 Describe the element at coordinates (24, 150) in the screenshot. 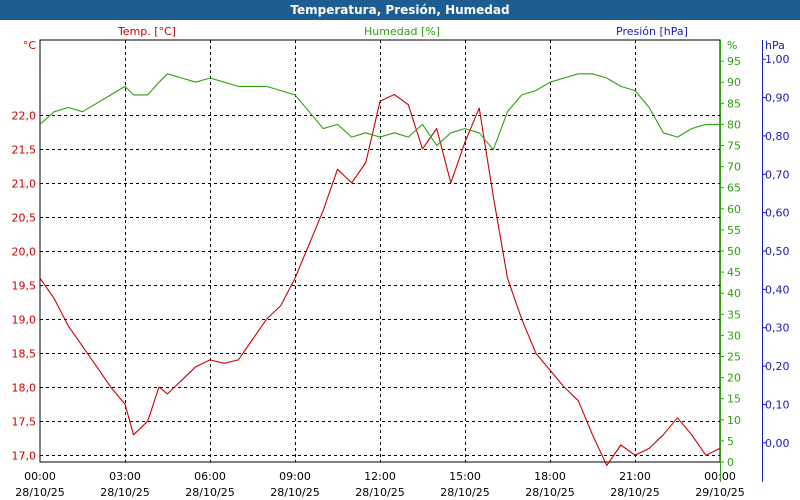

I see `temp-tick-label: 21,5` at that location.